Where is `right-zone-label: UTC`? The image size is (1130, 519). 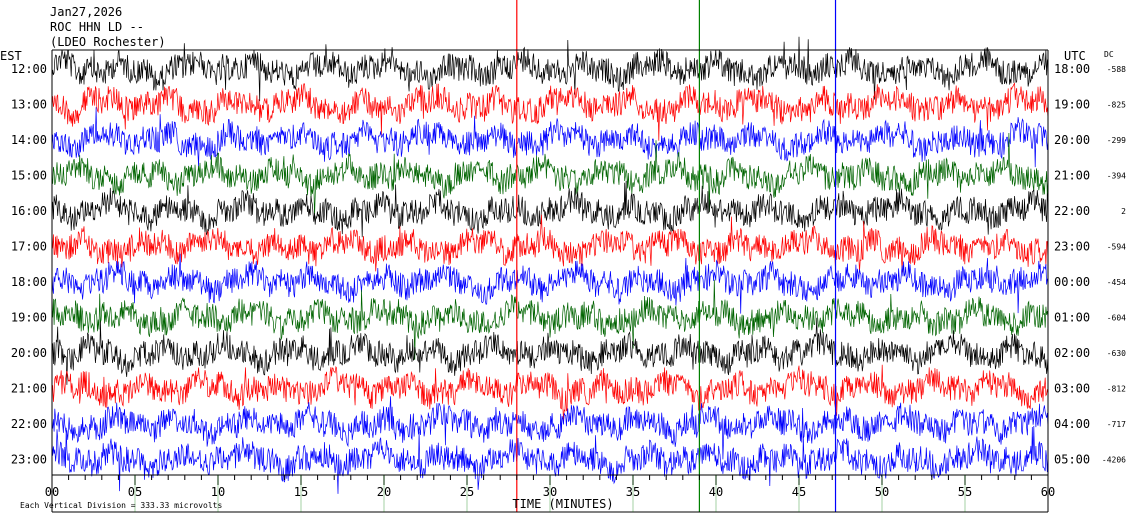
right-zone-label: UTC is located at coordinates (1075, 56).